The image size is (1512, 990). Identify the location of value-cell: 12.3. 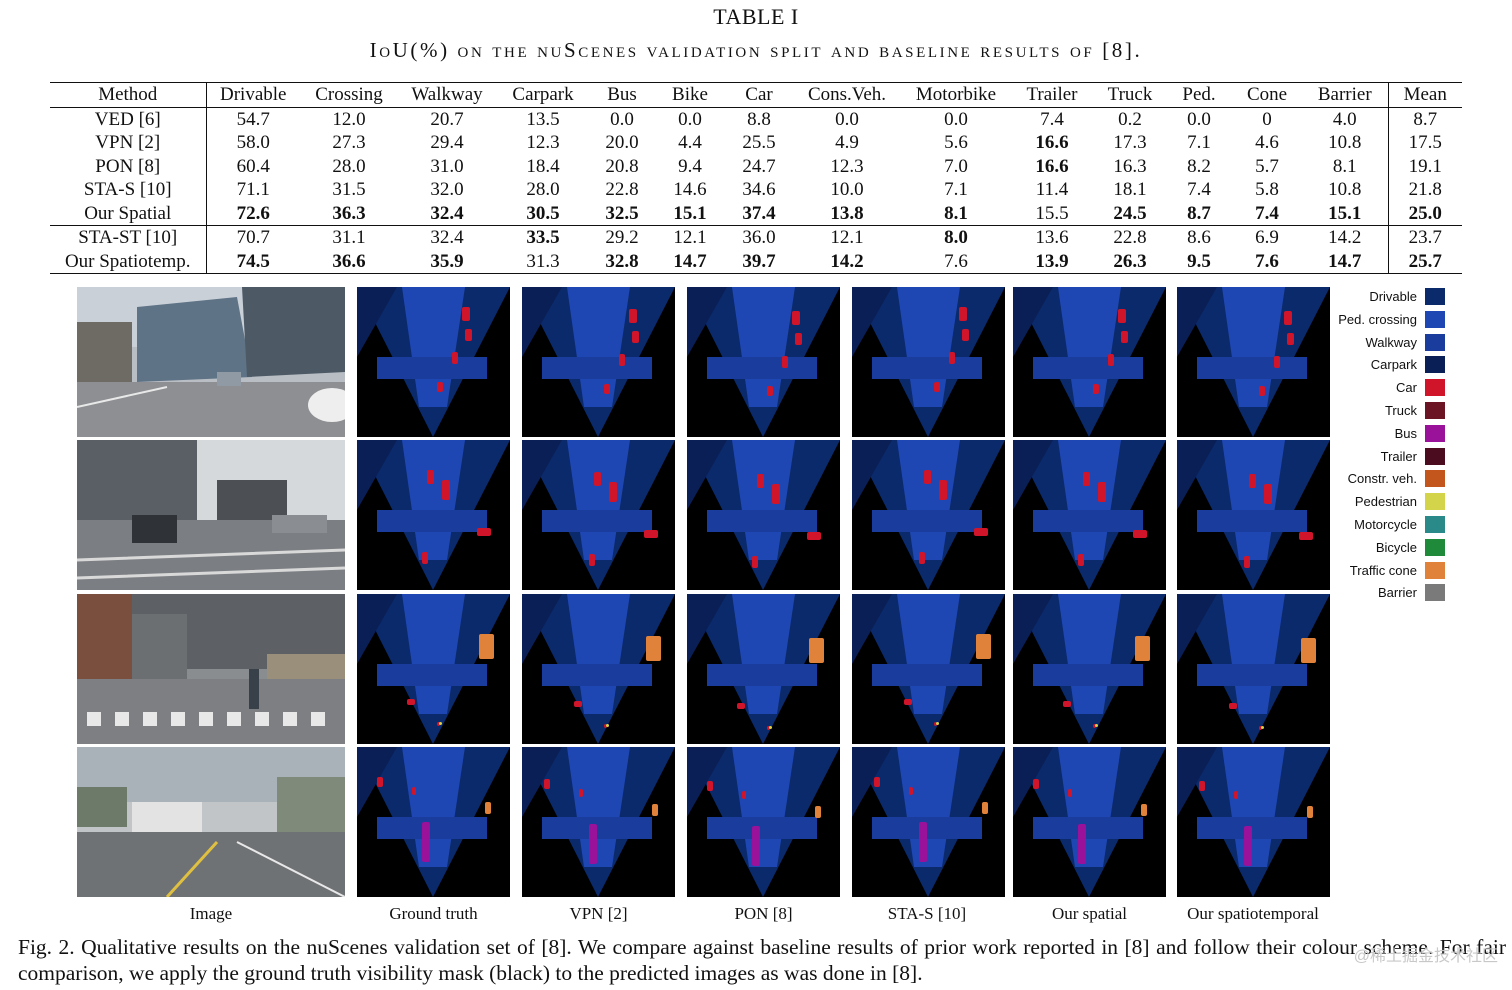
(847, 166).